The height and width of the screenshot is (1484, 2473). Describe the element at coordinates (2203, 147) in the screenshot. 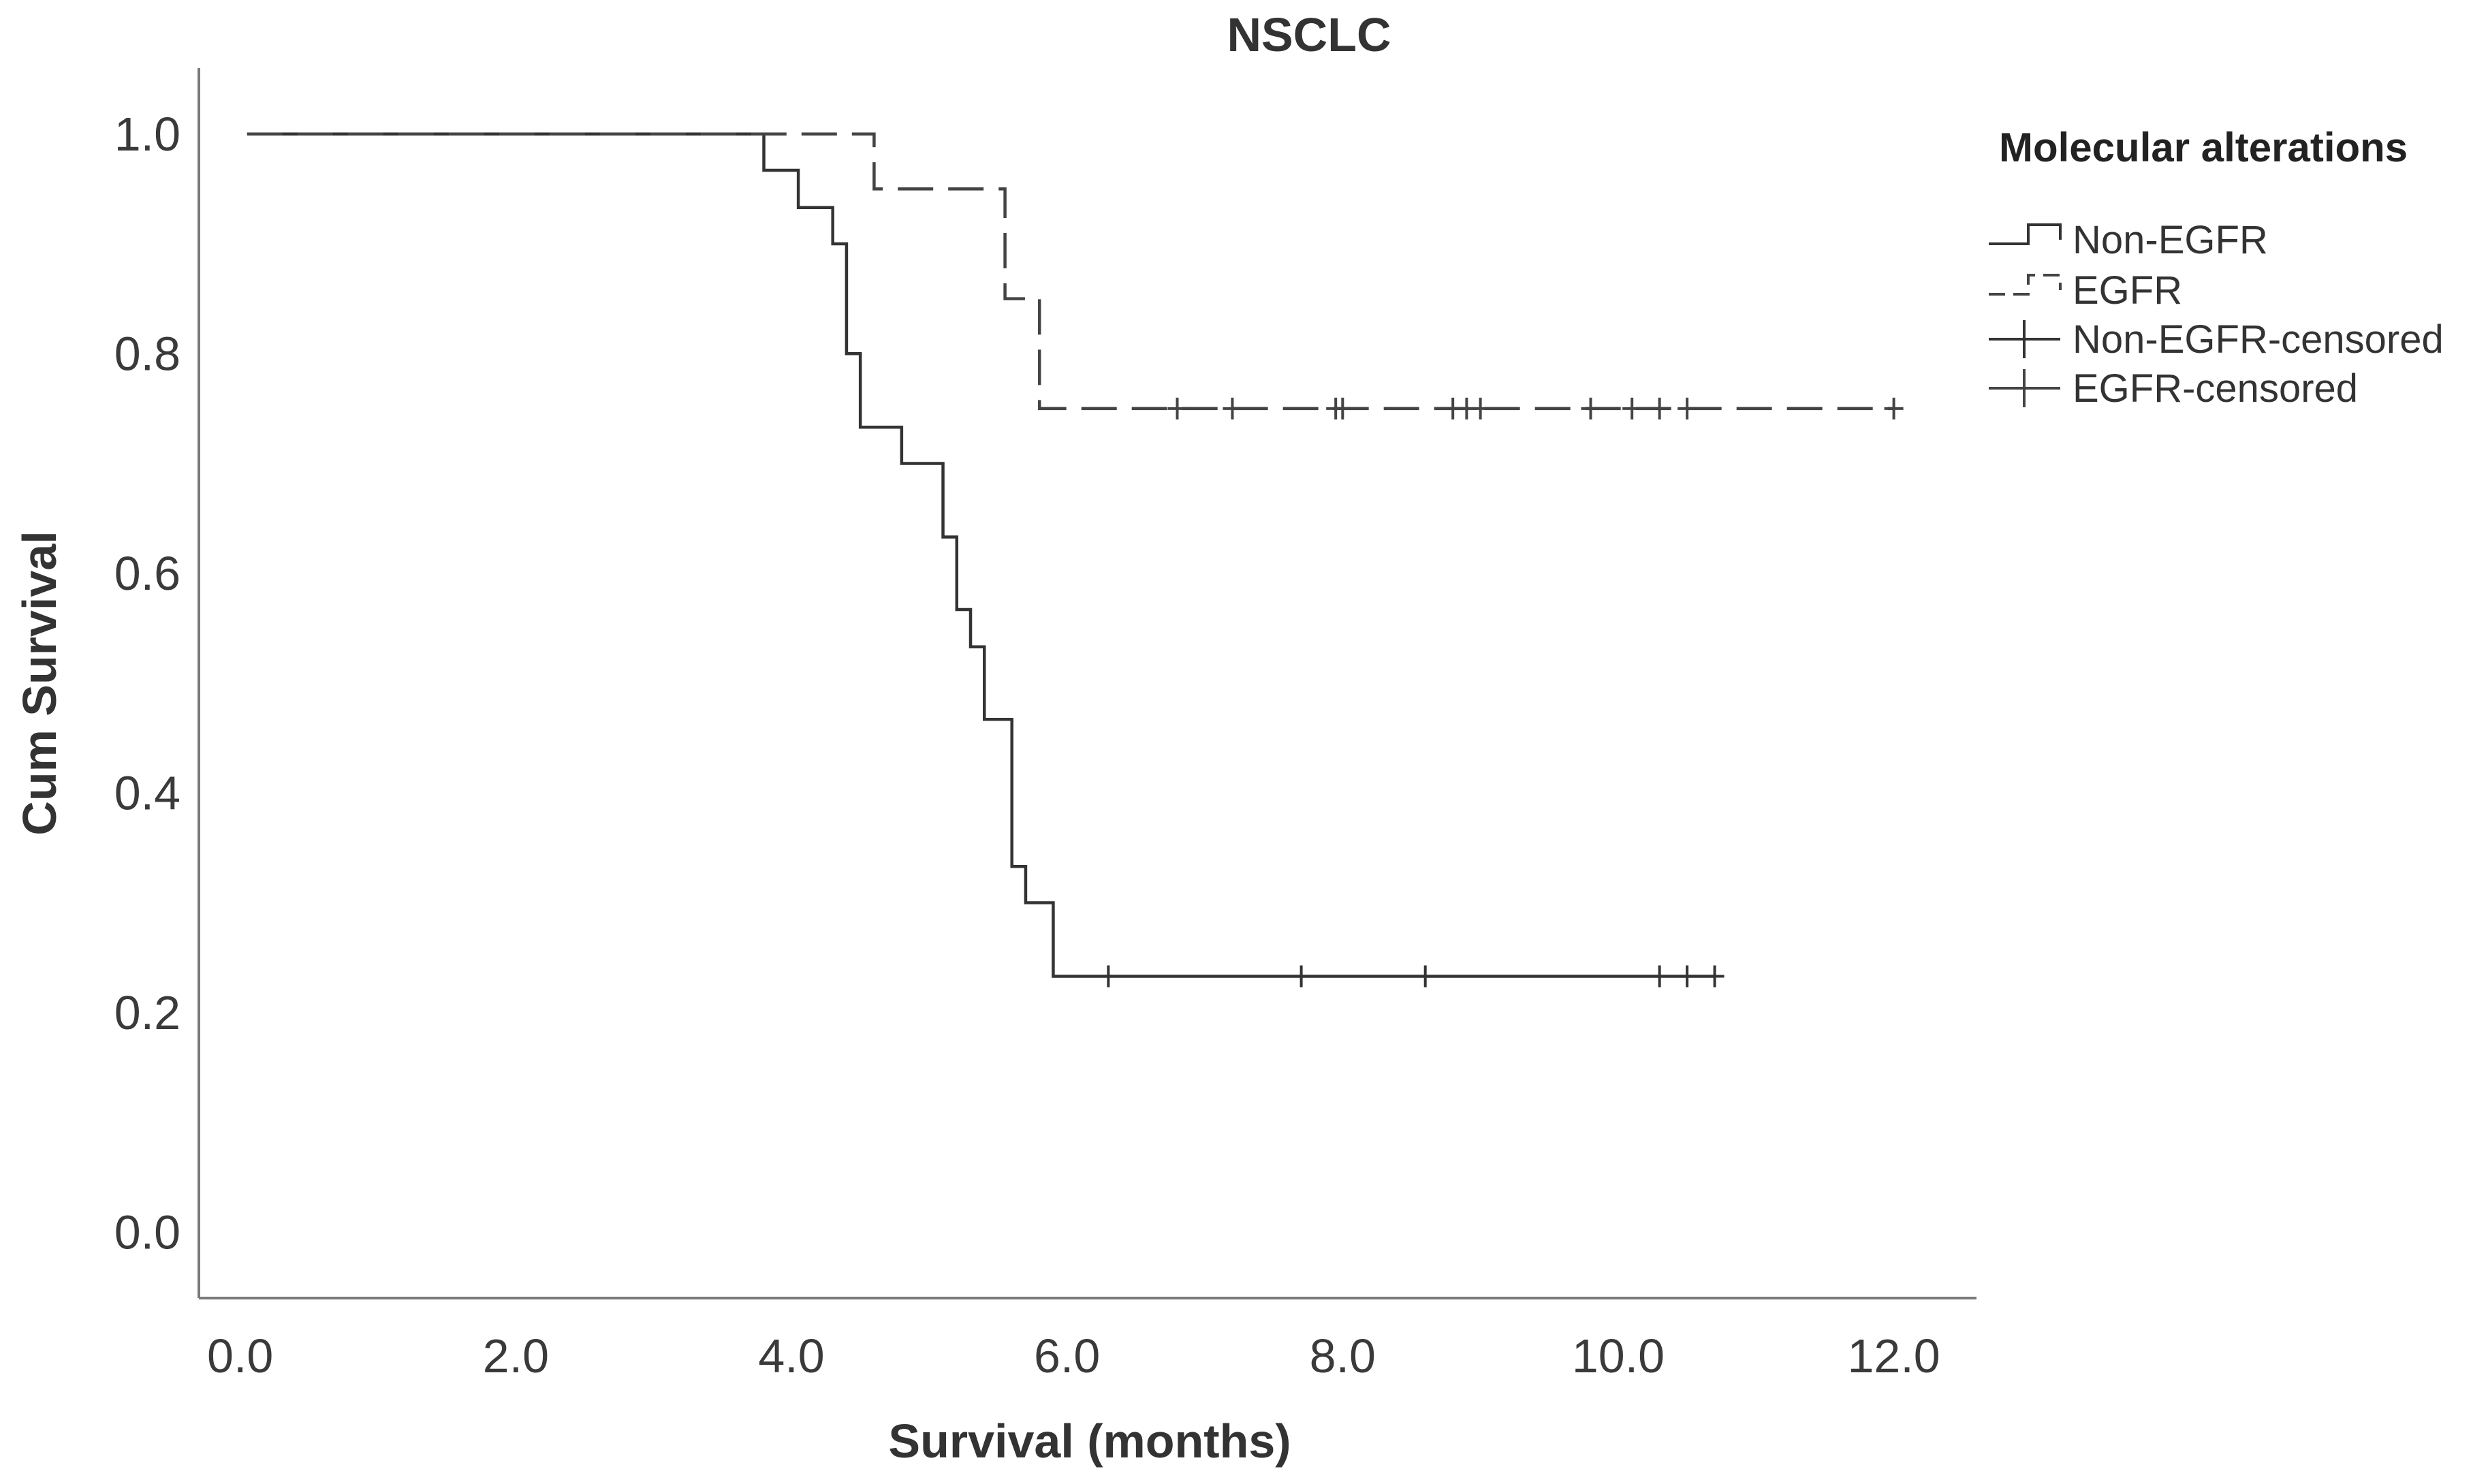

I see `legend-title: Molecular alterations` at that location.